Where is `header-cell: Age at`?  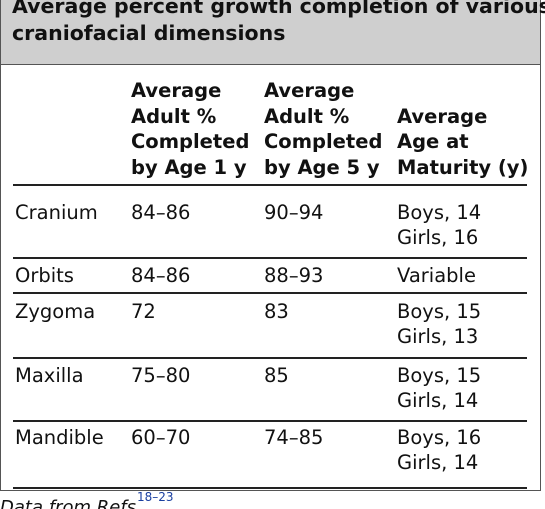
header-cell: Age at is located at coordinates (433, 141).